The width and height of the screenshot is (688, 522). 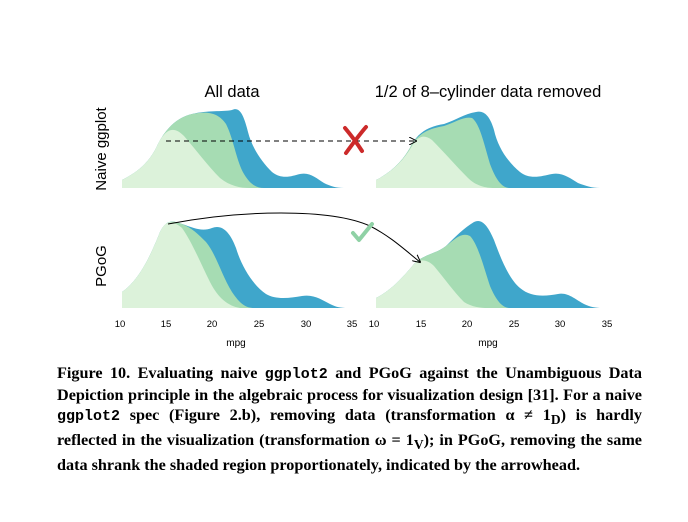 What do you see at coordinates (161, 373) in the screenshot?
I see `caption-text: Figure 10. Evaluating naive` at bounding box center [161, 373].